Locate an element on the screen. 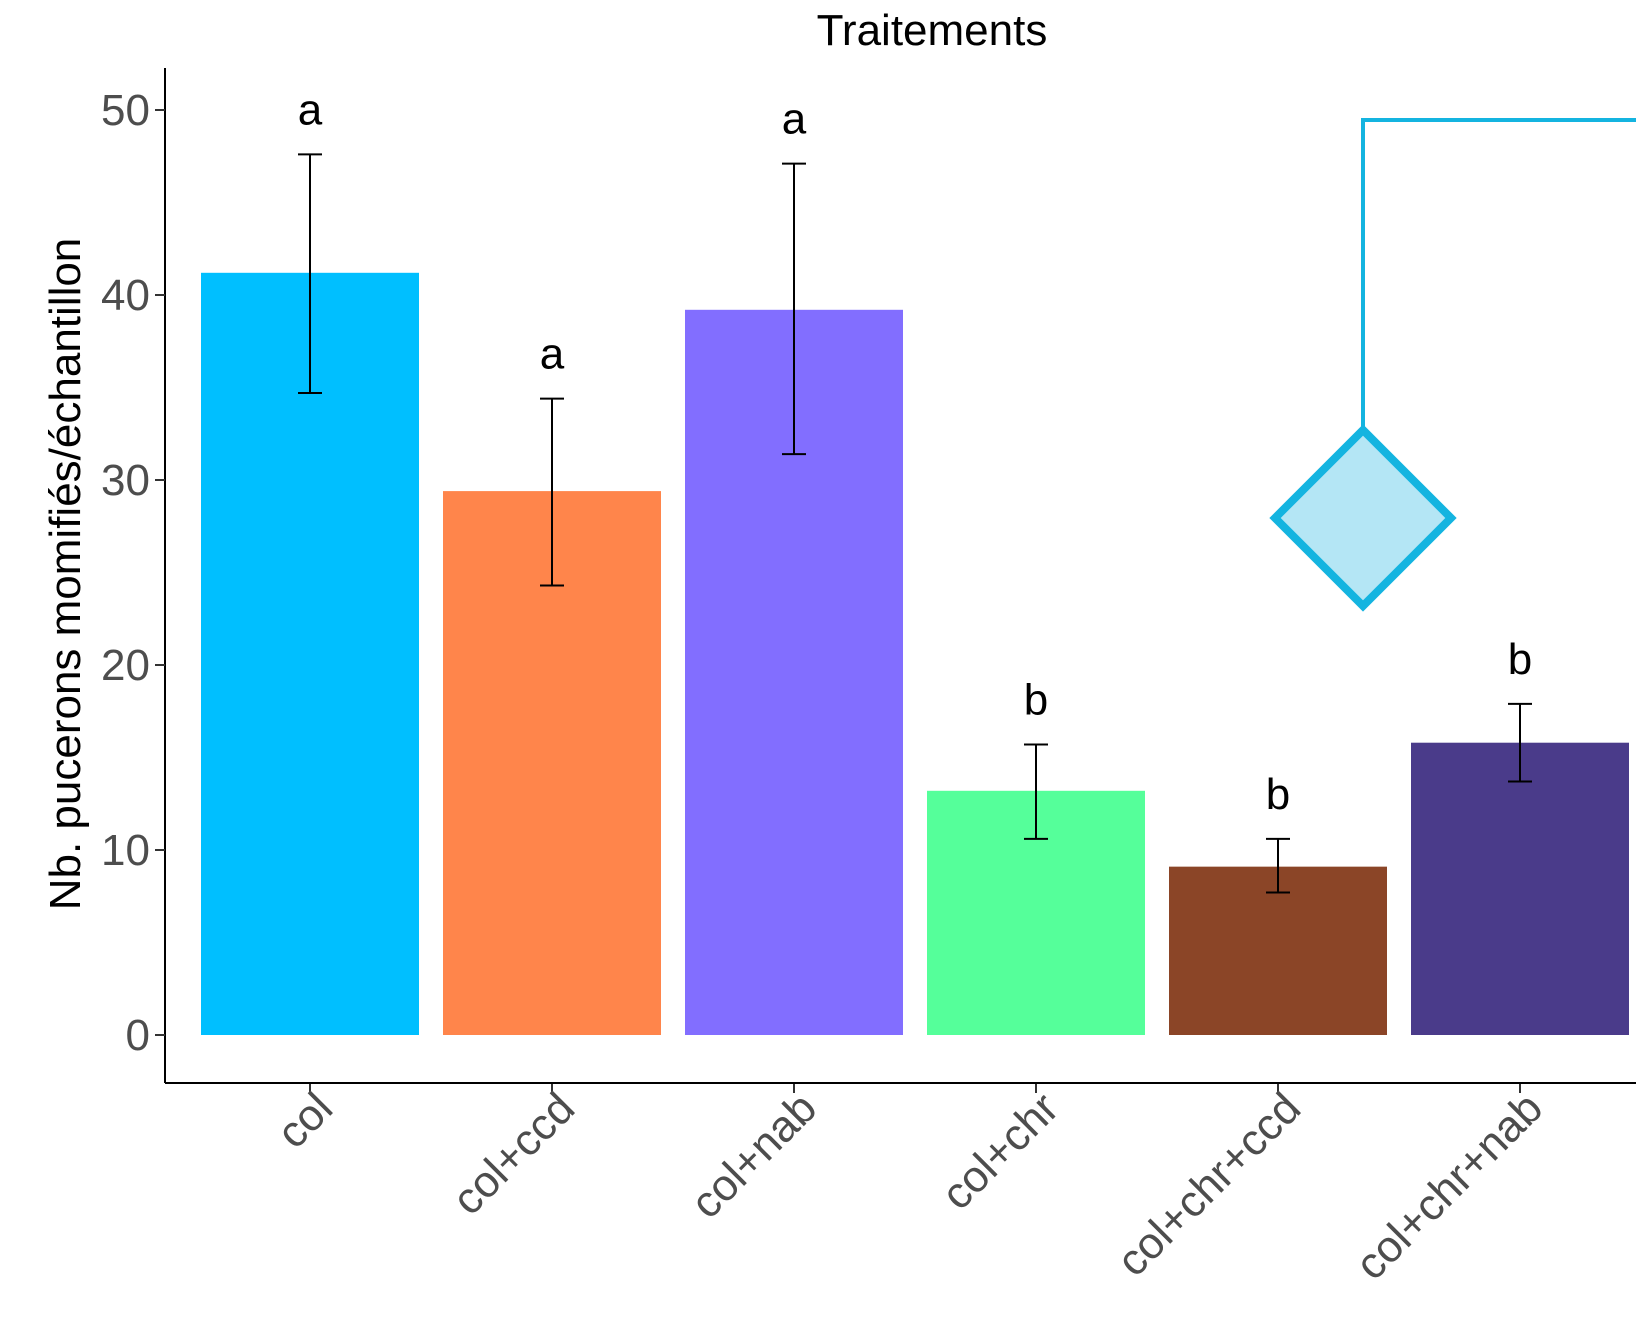 The image size is (1636, 1319). y-tick-label: 50 is located at coordinates (125, 110).